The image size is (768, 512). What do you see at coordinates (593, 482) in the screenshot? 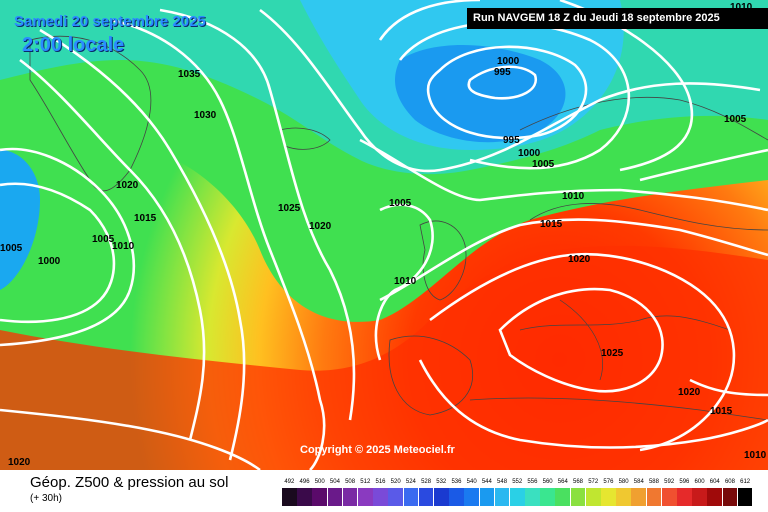
I see `legend-value: 572` at bounding box center [593, 482].